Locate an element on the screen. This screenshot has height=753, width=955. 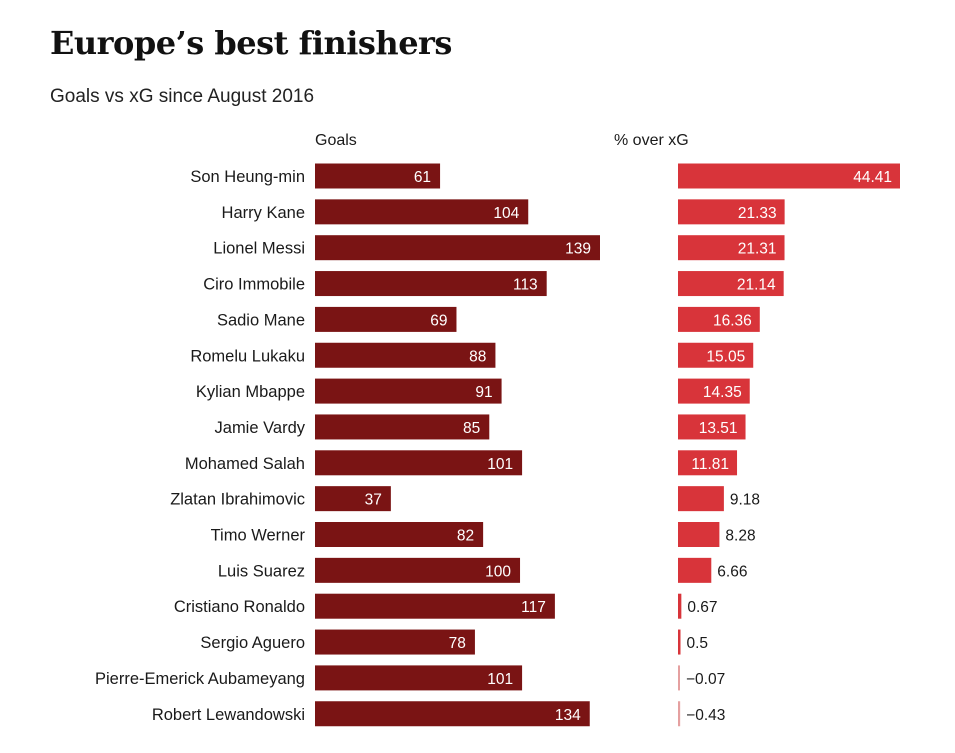
pct-over-xg-value-label: 9.18 is located at coordinates (745, 500).